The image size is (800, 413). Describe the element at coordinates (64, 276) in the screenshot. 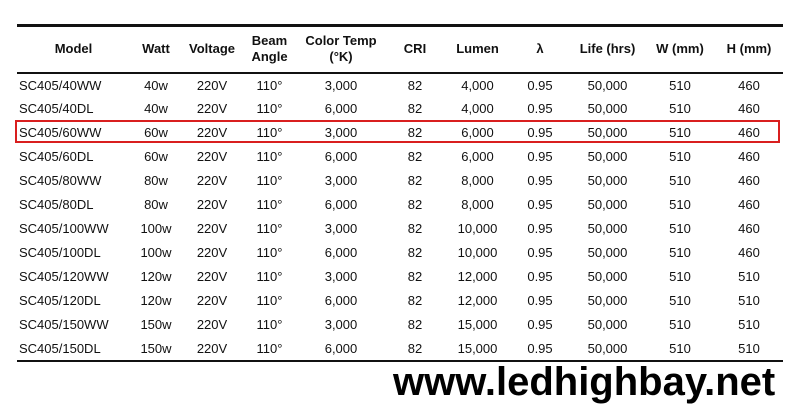

I see `table-cell: SC405/120WW` at that location.